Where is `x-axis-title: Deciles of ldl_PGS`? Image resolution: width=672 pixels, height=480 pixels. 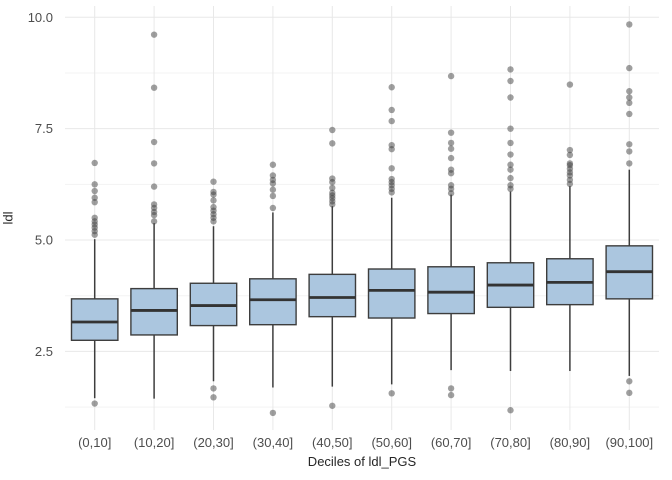
x-axis-title: Deciles of ldl_PGS is located at coordinates (362, 461).